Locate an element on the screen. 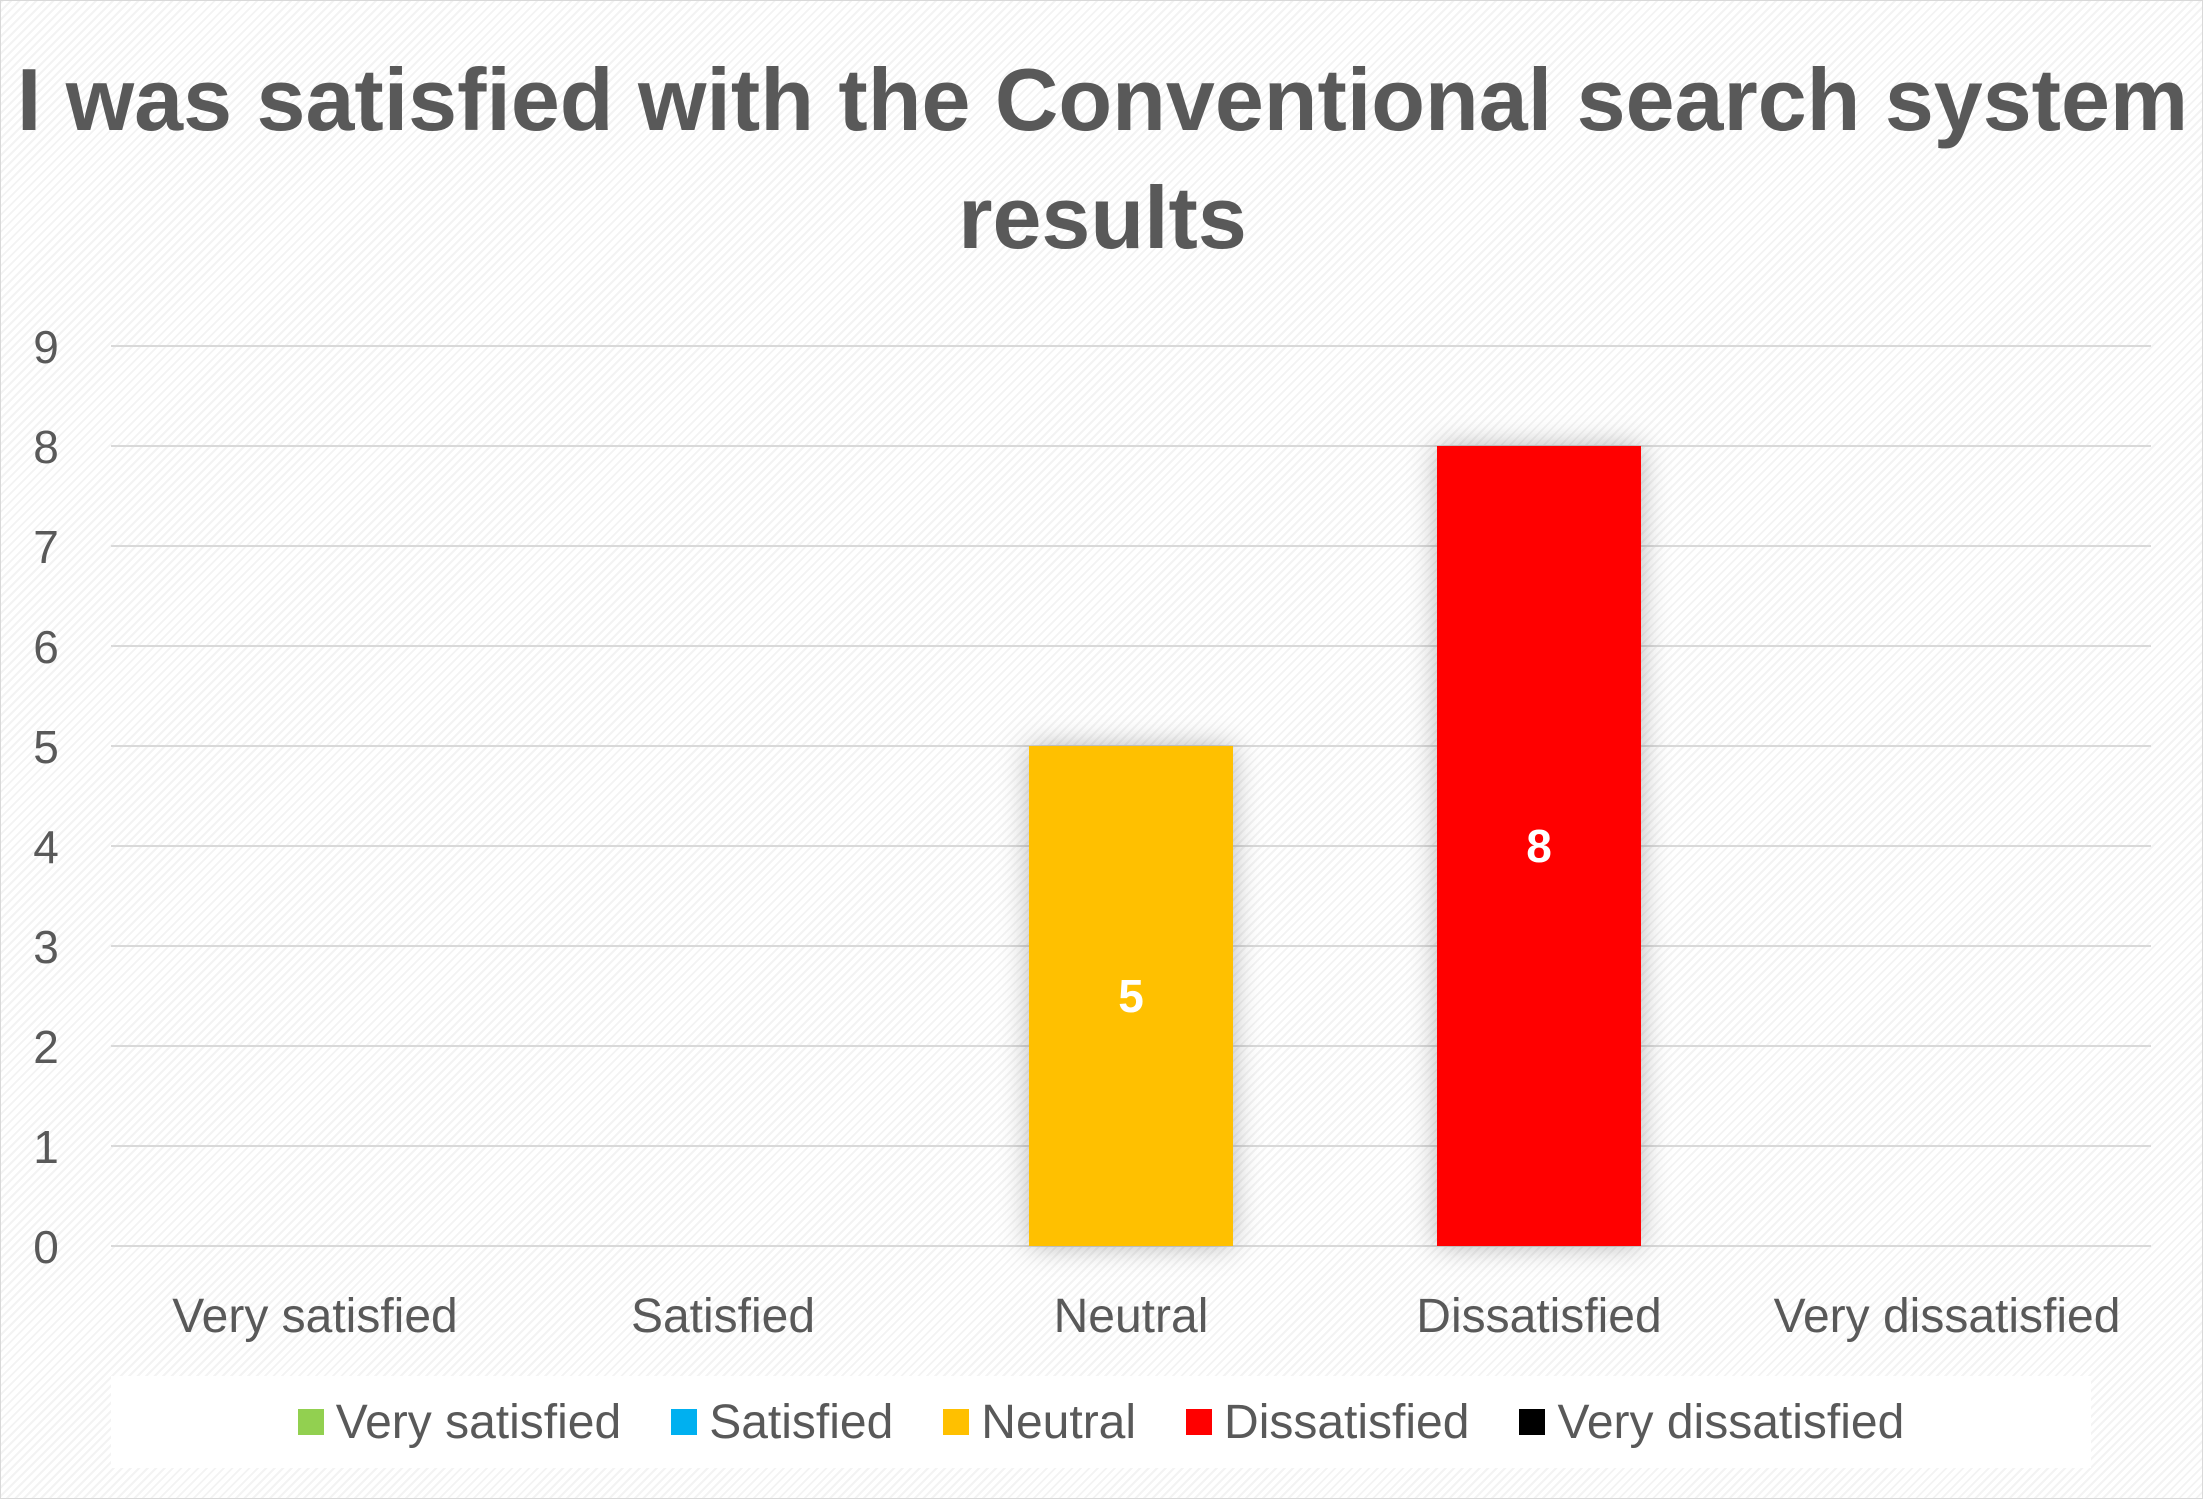 The width and height of the screenshot is (2203, 1499). legend-item: Satisfied is located at coordinates (782, 1422).